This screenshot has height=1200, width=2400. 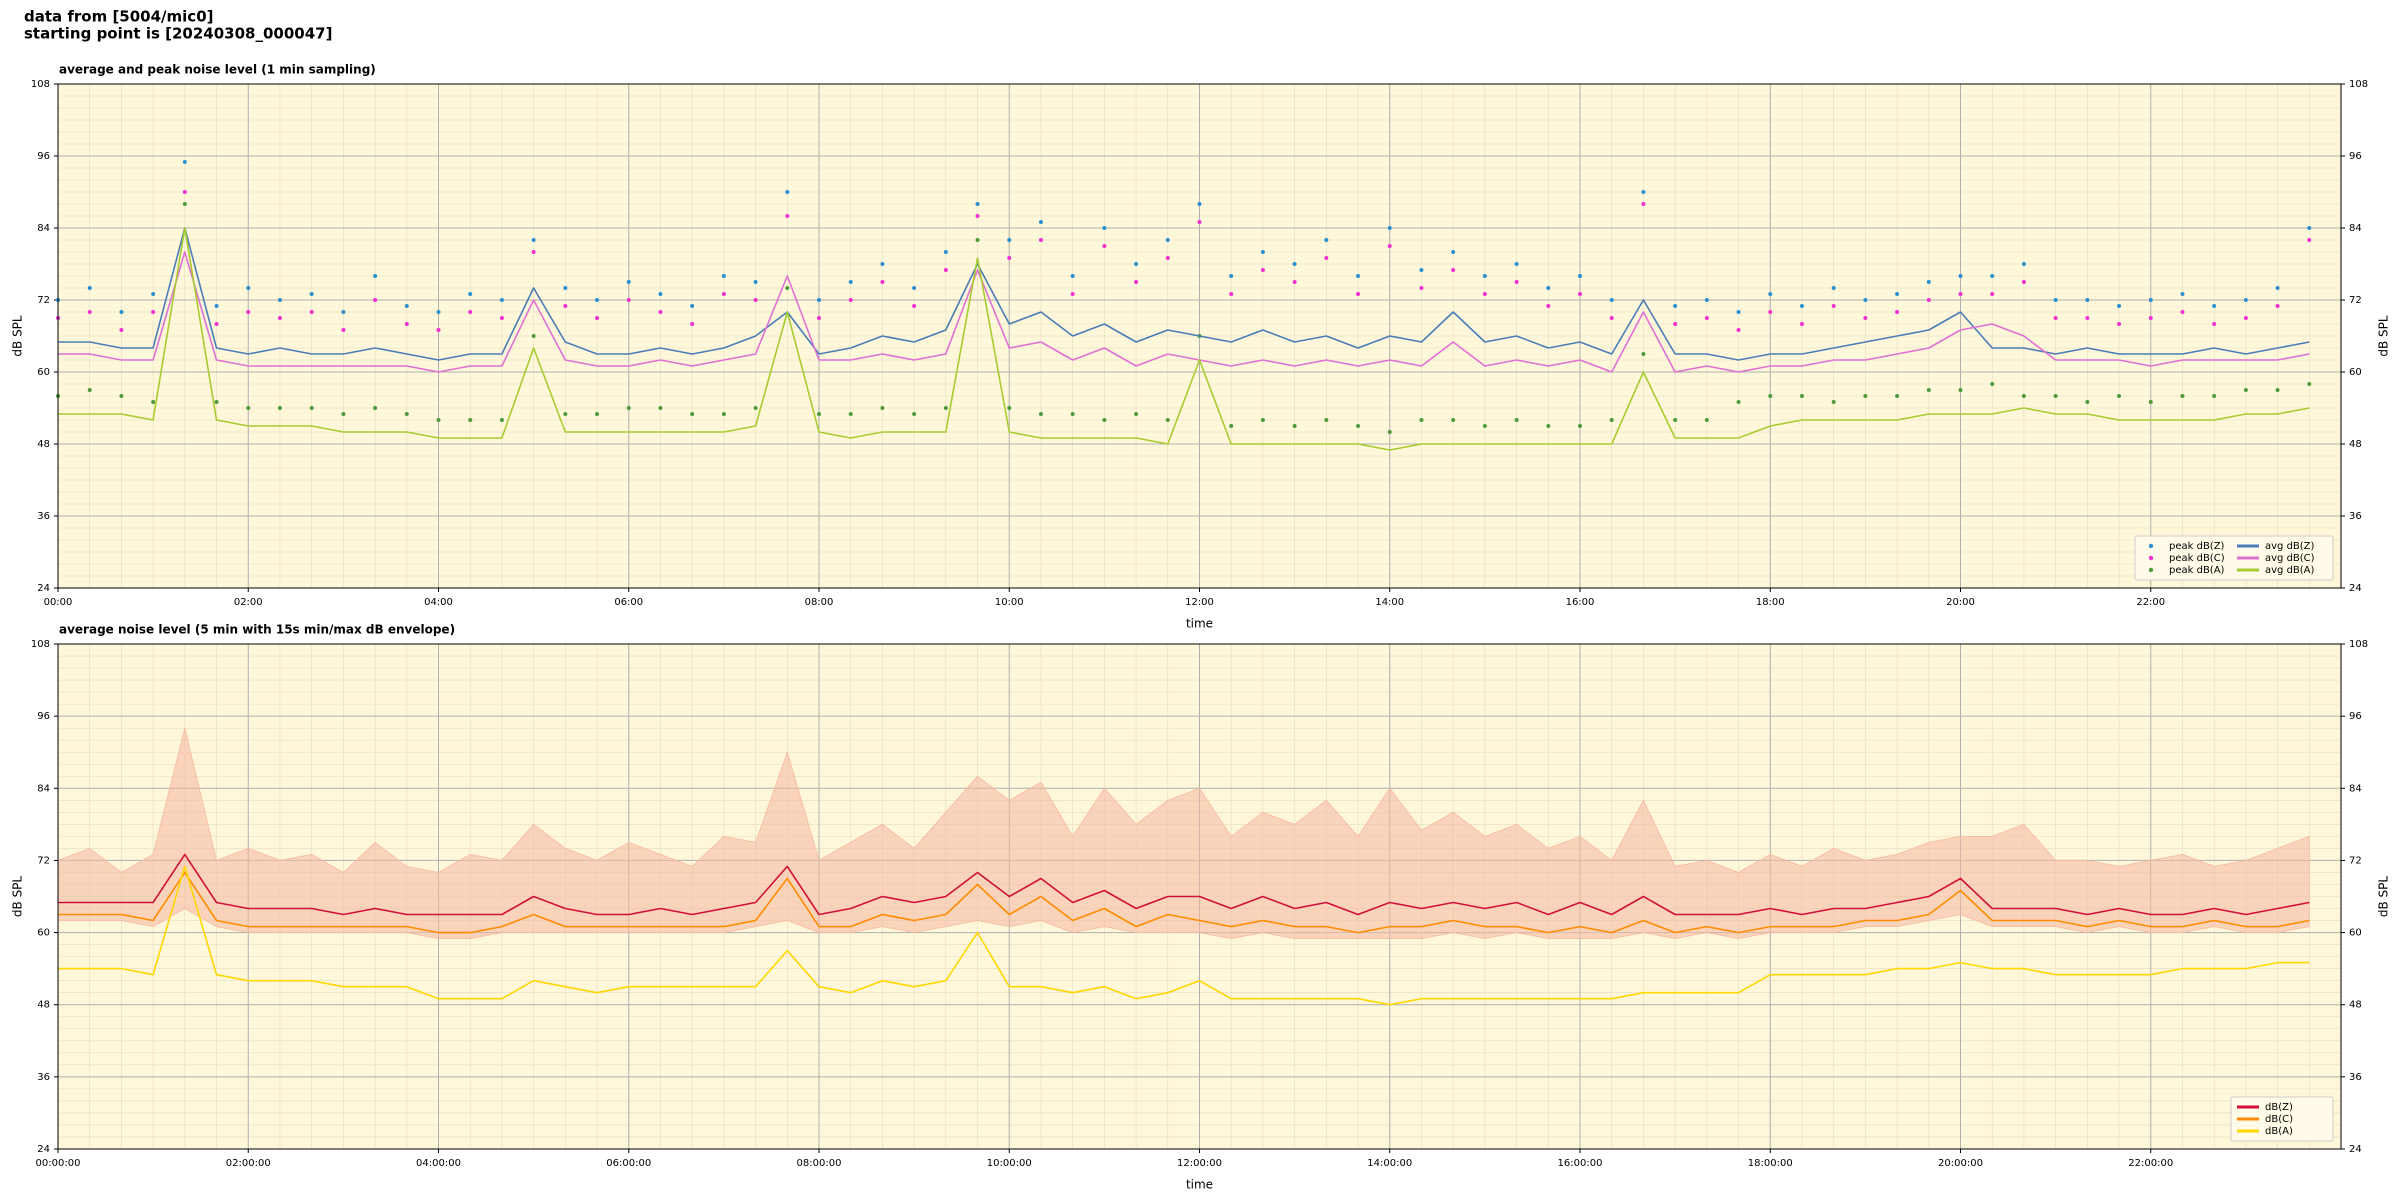 I want to click on y2-tick-label: 36, so click(x=2355, y=516).